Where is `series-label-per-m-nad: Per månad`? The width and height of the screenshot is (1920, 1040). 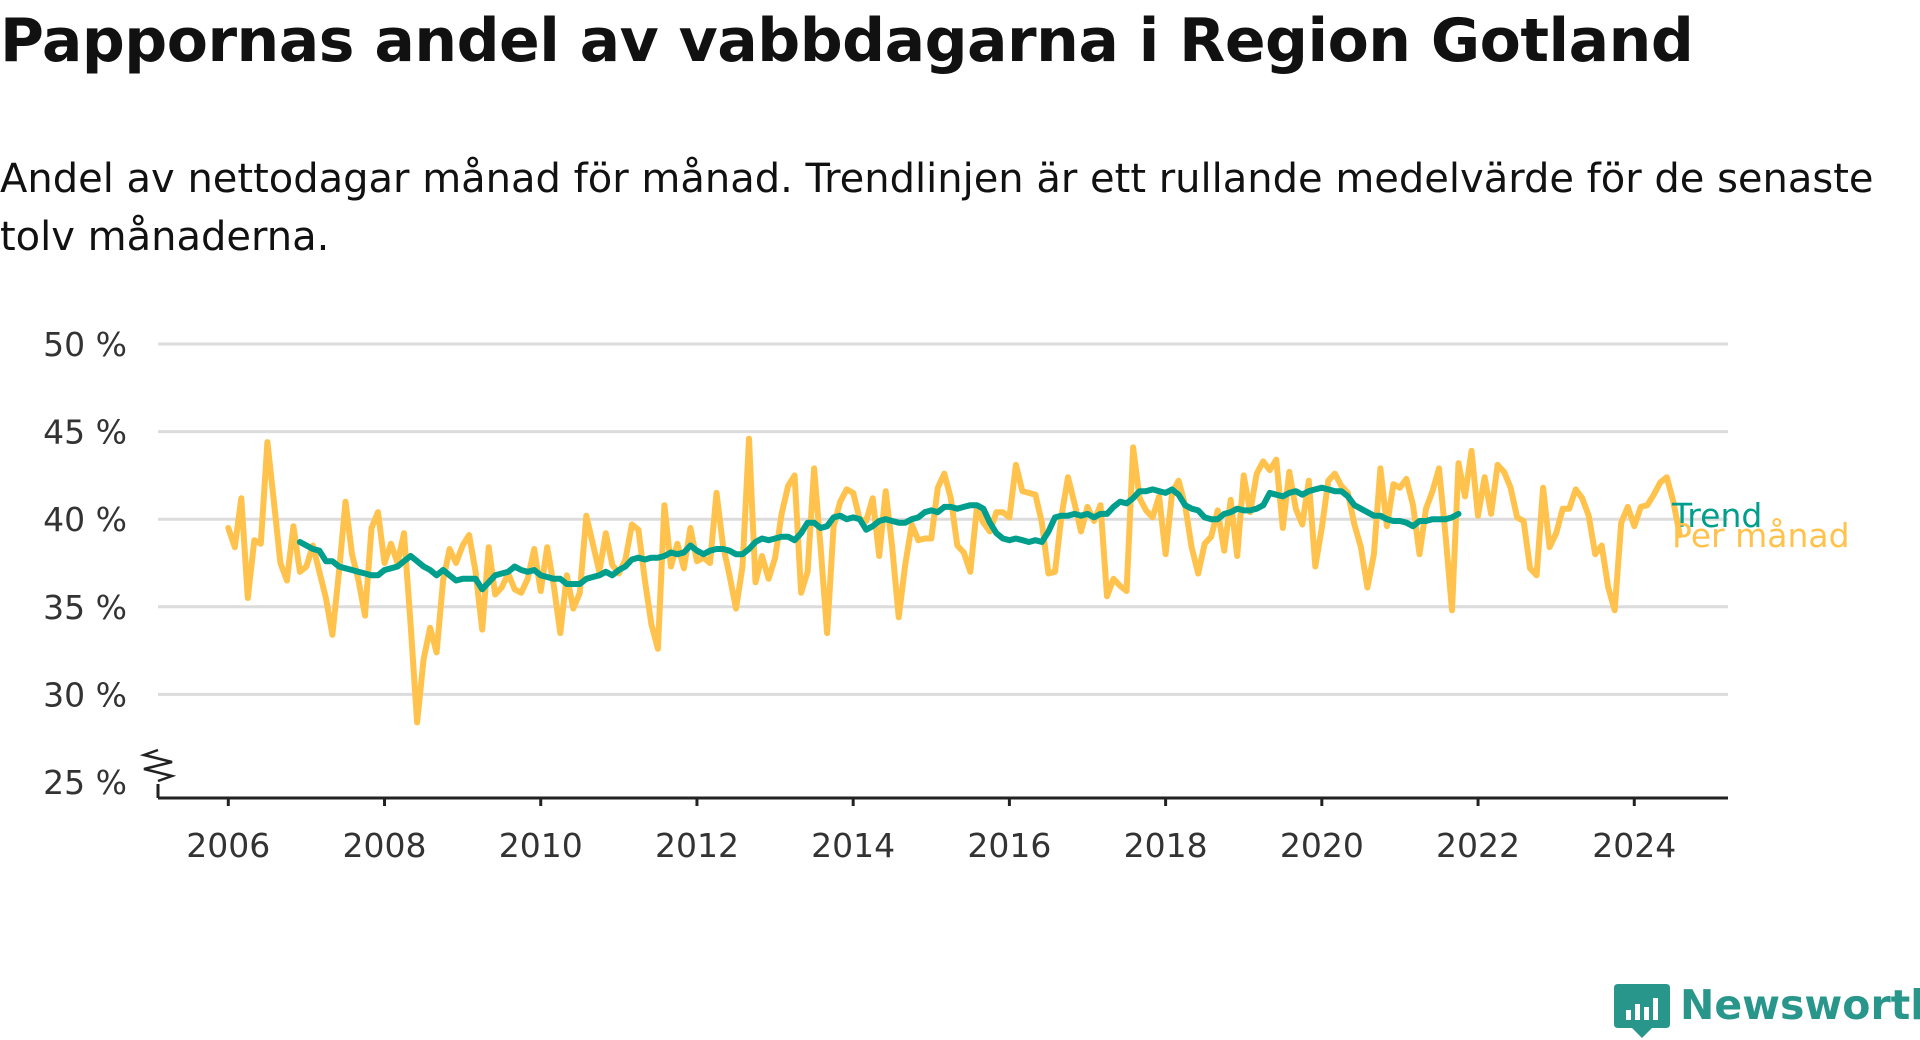 series-label-per-m-nad: Per månad is located at coordinates (1761, 535).